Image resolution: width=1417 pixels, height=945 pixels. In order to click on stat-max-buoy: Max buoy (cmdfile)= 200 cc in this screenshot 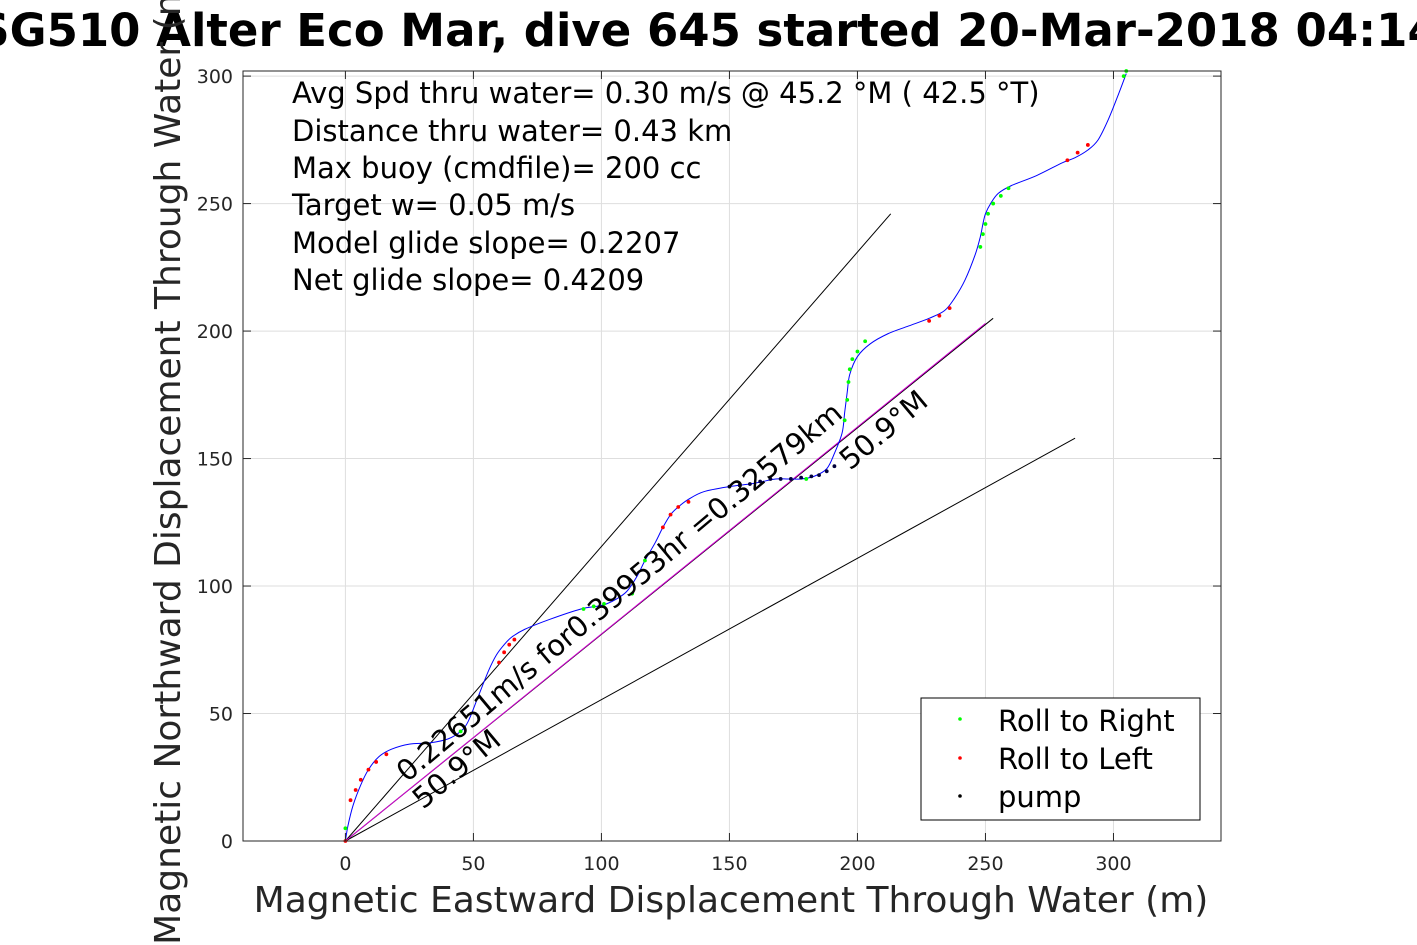, I will do `click(496, 168)`.